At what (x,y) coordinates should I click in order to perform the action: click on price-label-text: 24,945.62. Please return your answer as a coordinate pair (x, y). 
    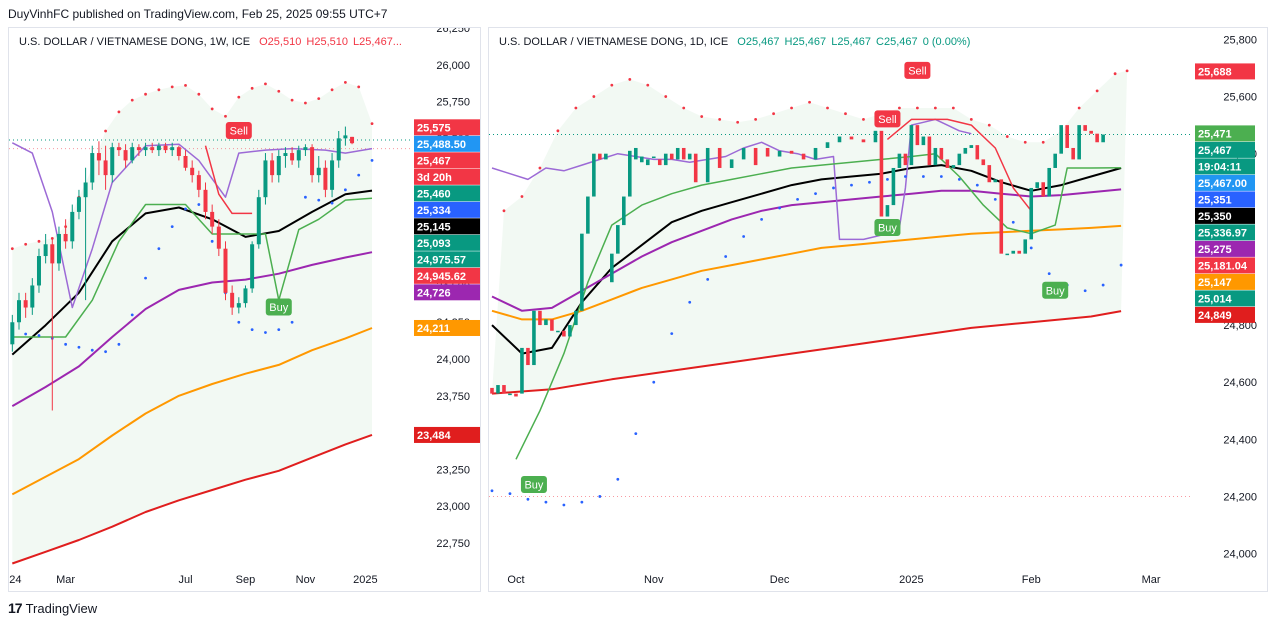
    Looking at the image, I should click on (441, 277).